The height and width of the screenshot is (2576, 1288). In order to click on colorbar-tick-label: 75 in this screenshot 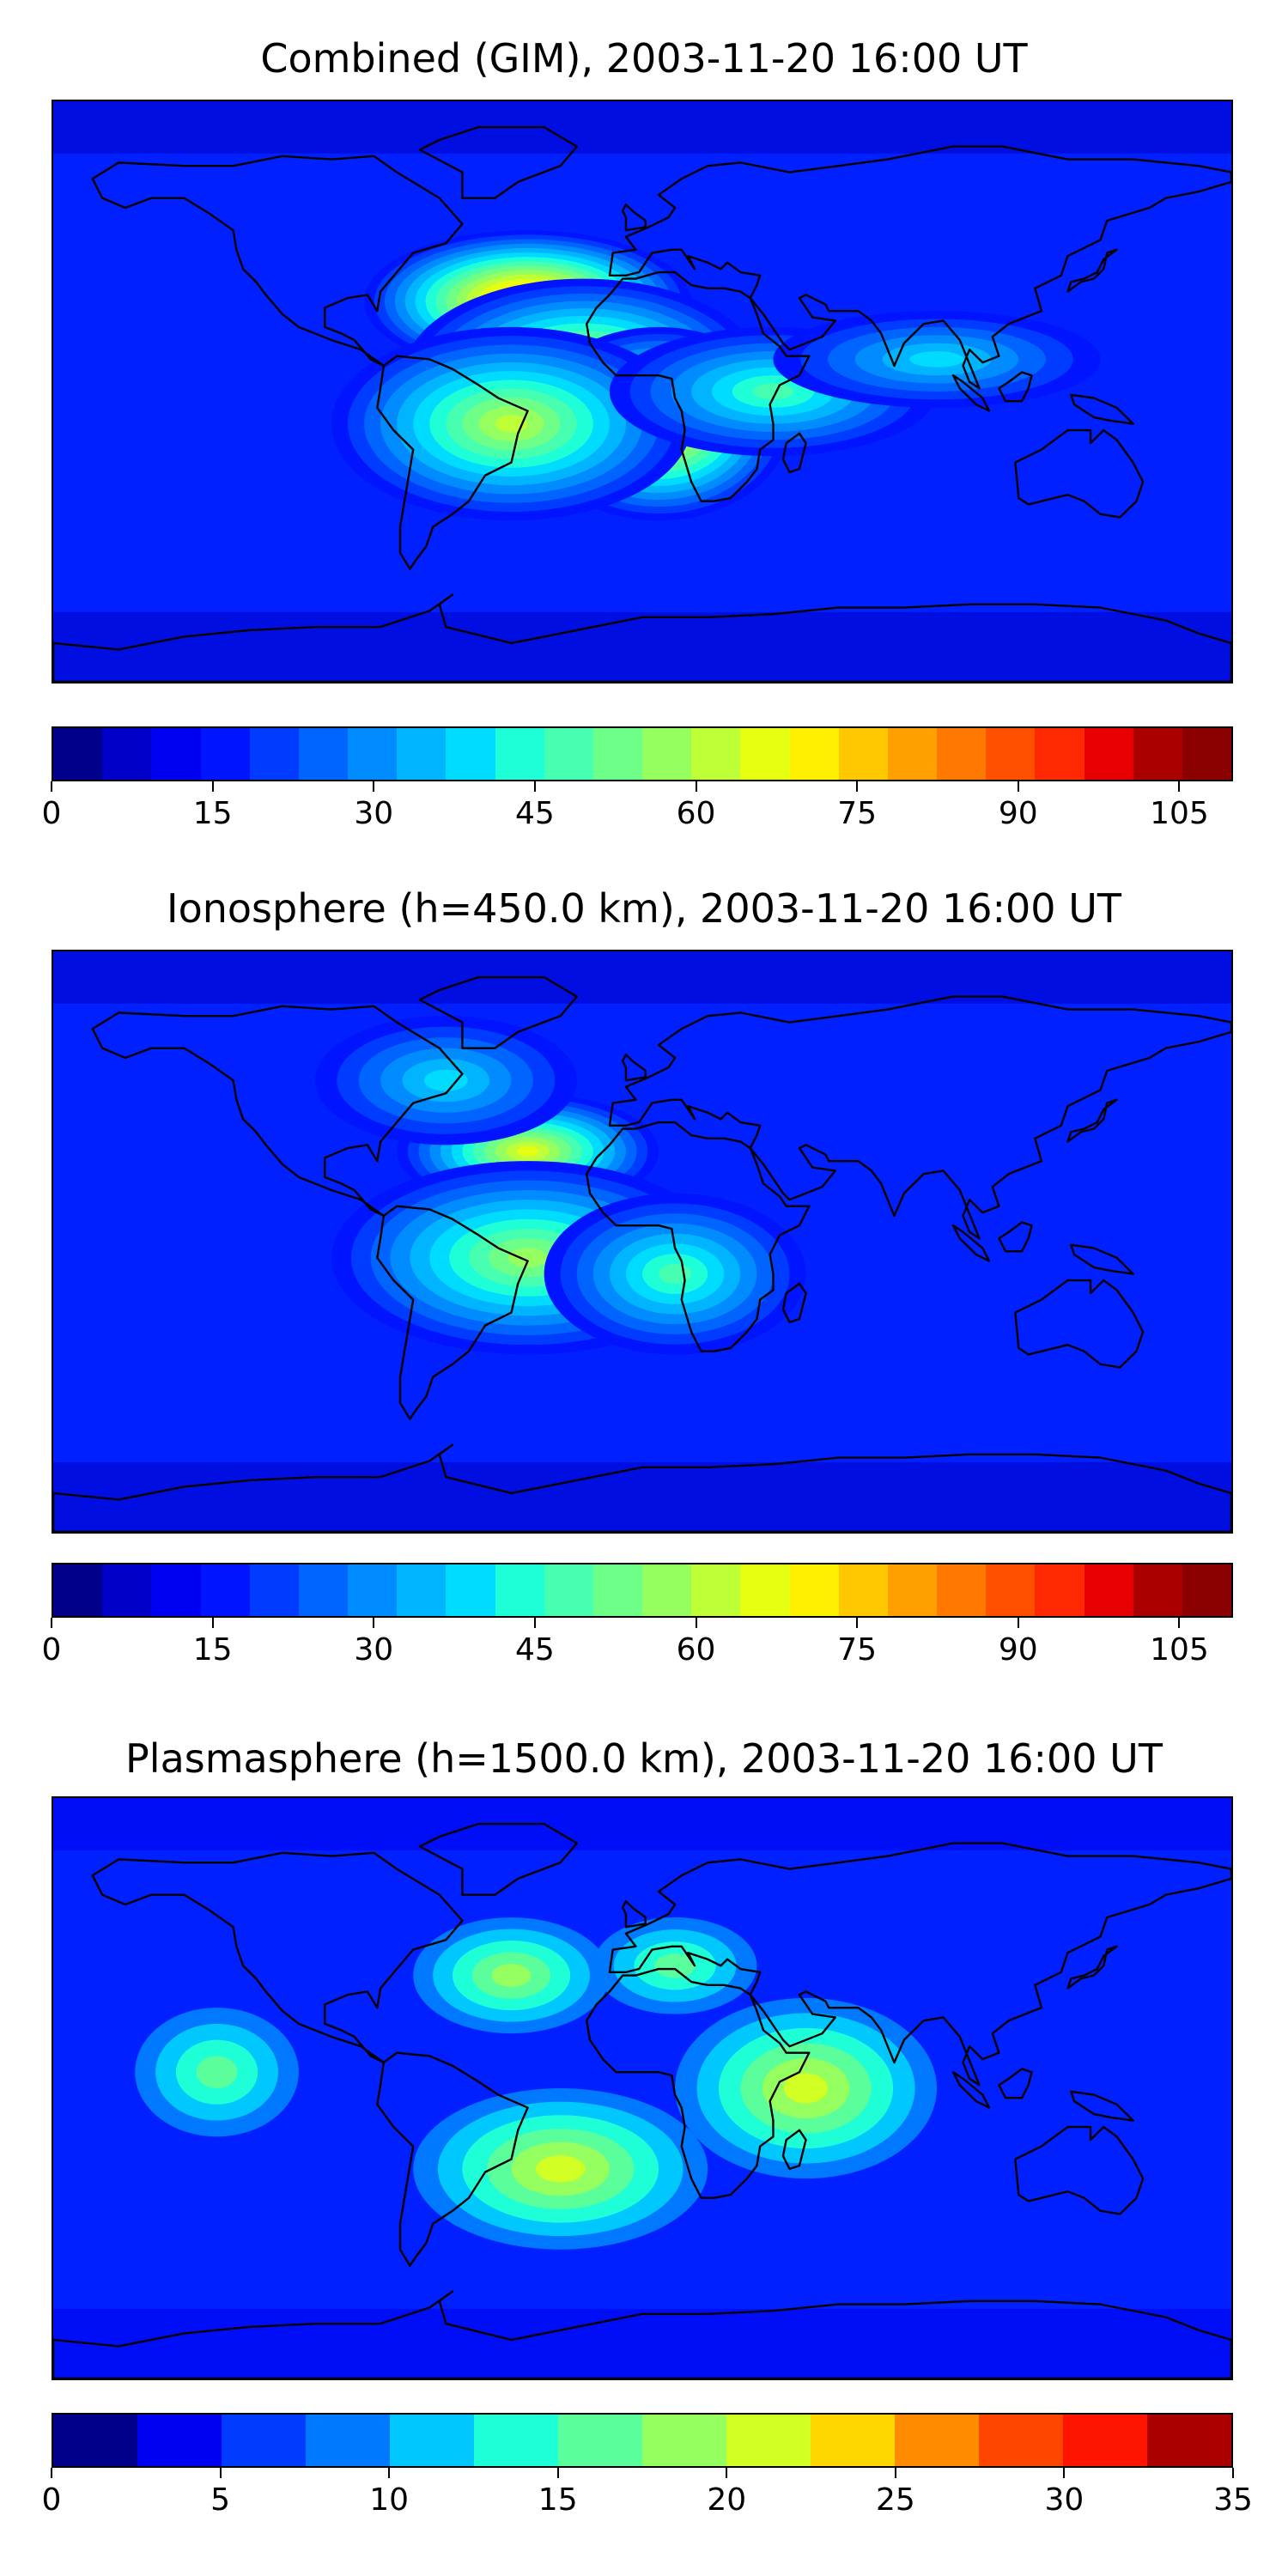, I will do `click(857, 813)`.